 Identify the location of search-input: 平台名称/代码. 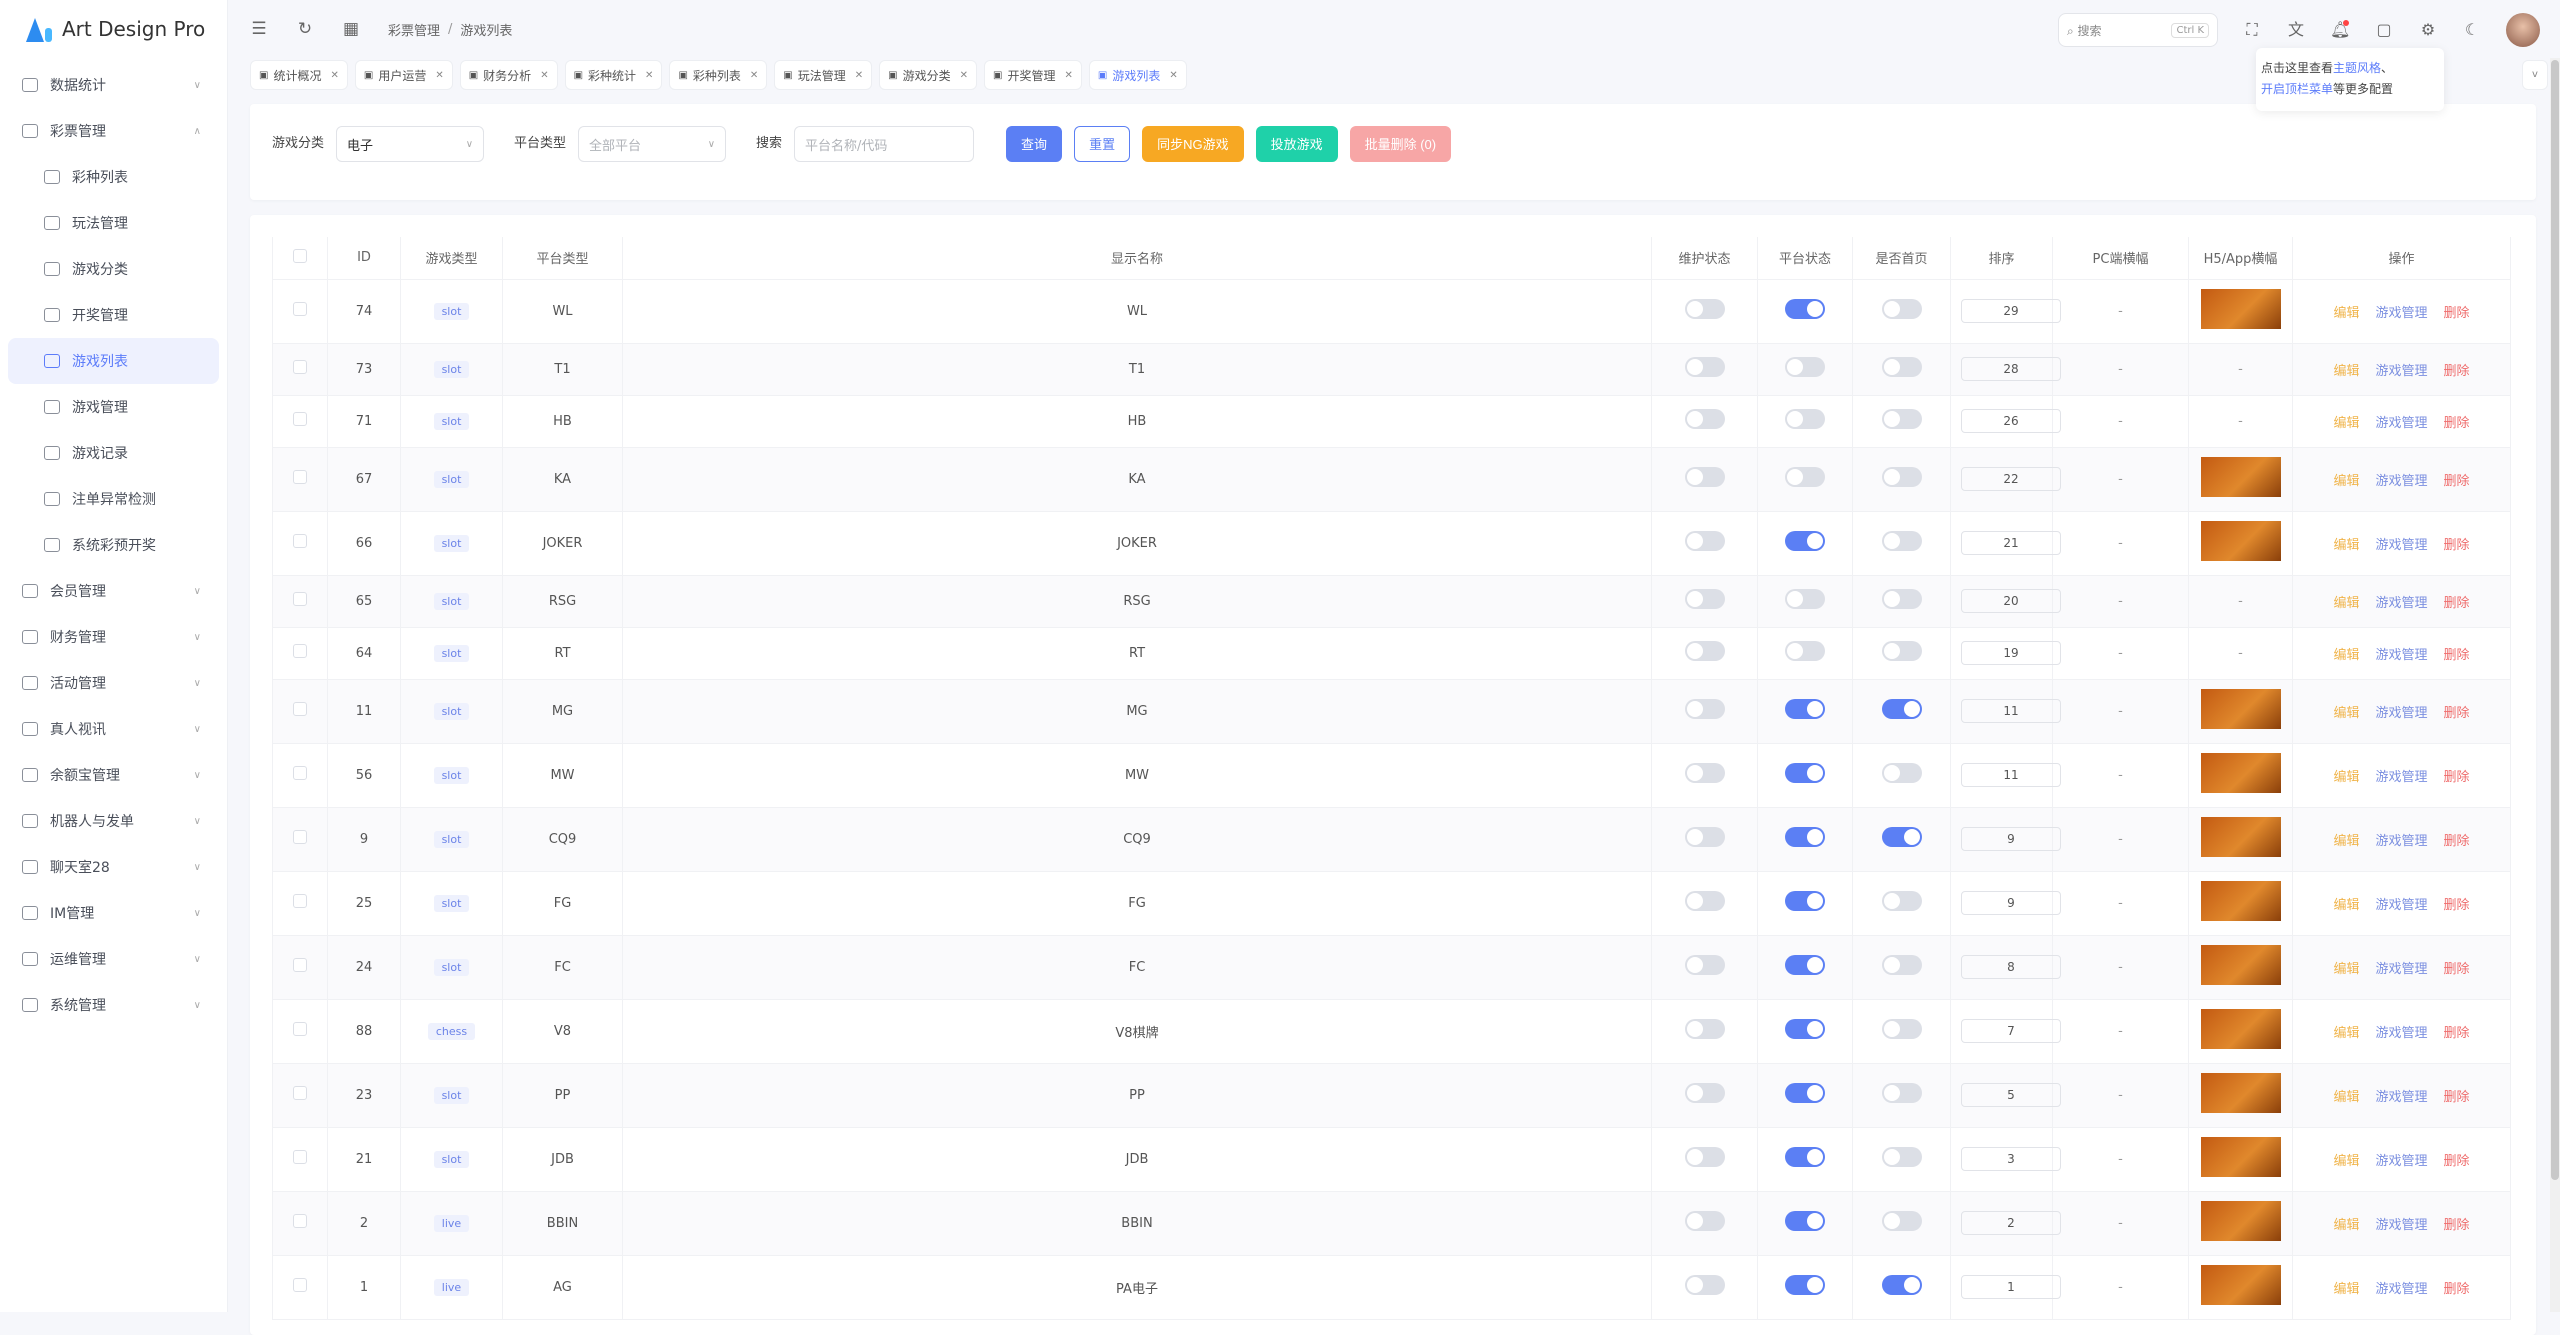
(884, 144).